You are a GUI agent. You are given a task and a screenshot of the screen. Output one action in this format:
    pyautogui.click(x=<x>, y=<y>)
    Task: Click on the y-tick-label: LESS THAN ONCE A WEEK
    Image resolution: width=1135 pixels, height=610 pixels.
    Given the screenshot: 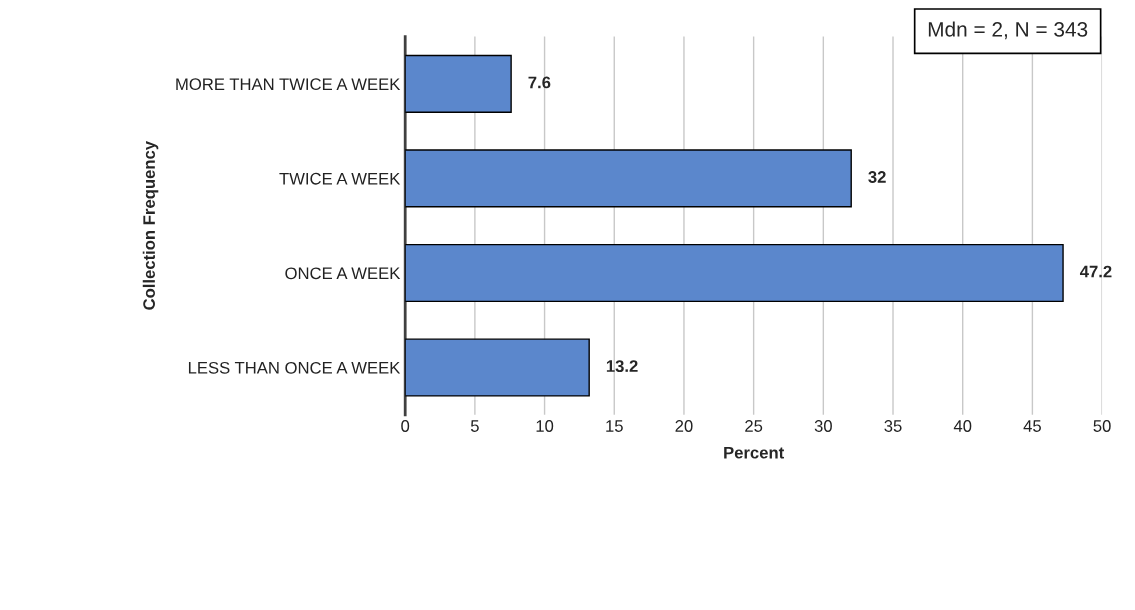 What is the action you would take?
    pyautogui.click(x=294, y=367)
    